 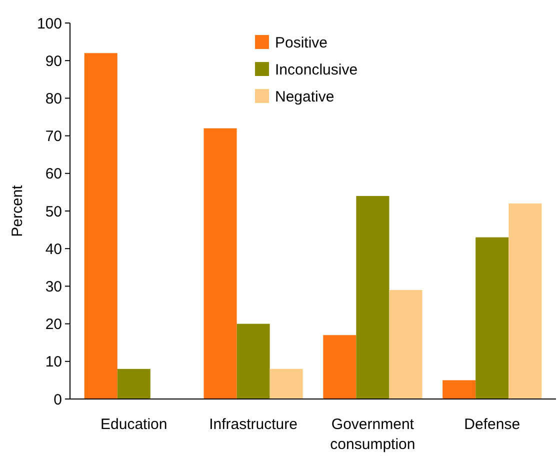 What do you see at coordinates (304, 97) in the screenshot?
I see `legend-label: Negative` at bounding box center [304, 97].